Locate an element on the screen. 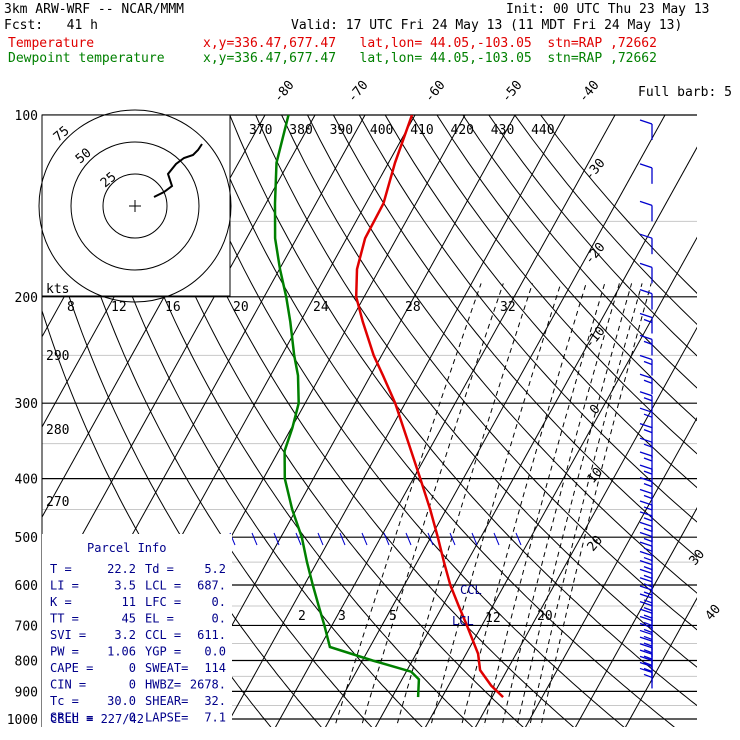  parcel-label: Td = is located at coordinates (159, 569).